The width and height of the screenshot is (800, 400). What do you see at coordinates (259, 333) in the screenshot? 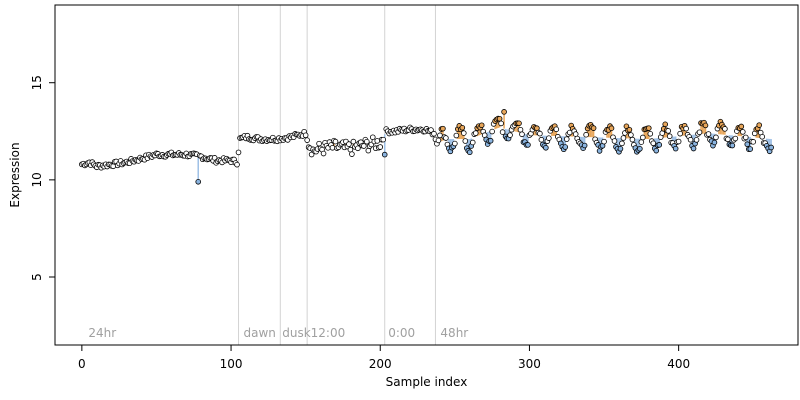
I see `phase-label: dawn` at bounding box center [259, 333].